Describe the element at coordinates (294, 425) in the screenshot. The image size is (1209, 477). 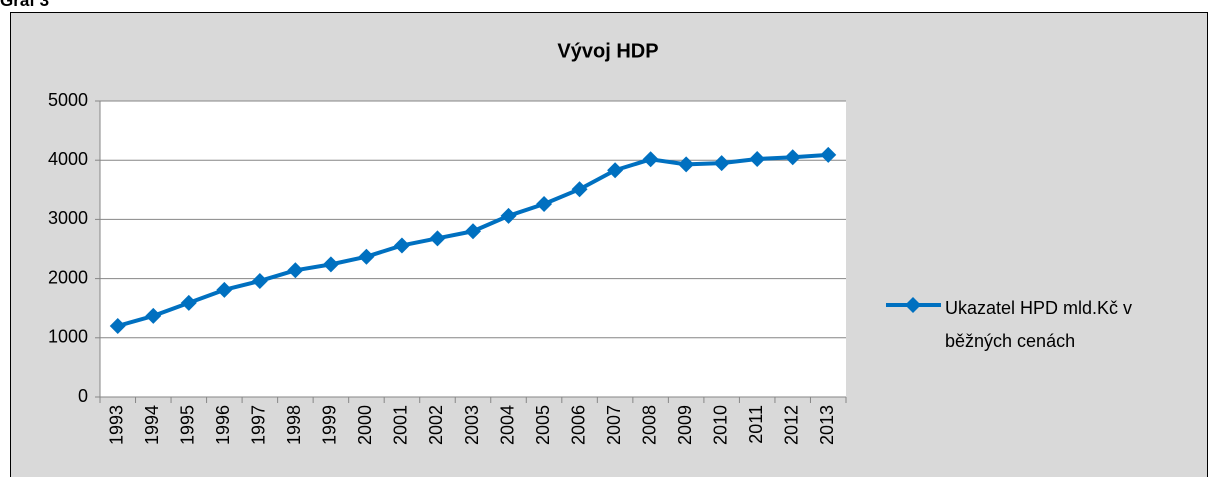
I see `x-tick-label: 1998` at that location.